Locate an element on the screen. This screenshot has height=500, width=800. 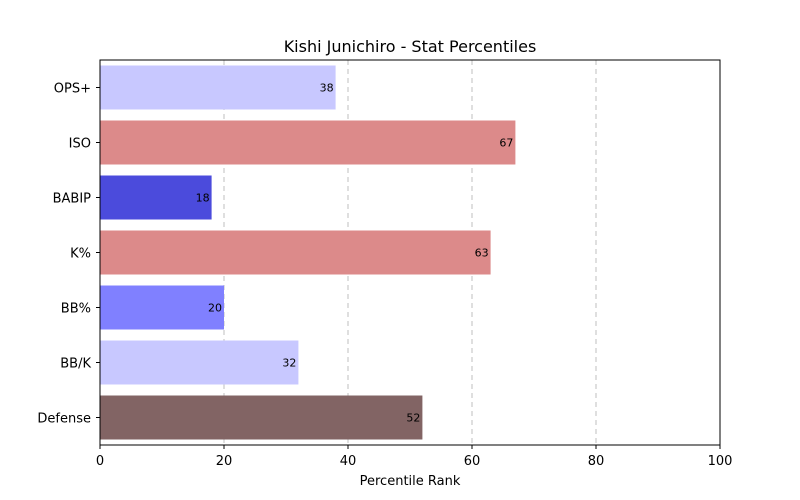
bar-iso is located at coordinates (308, 142).